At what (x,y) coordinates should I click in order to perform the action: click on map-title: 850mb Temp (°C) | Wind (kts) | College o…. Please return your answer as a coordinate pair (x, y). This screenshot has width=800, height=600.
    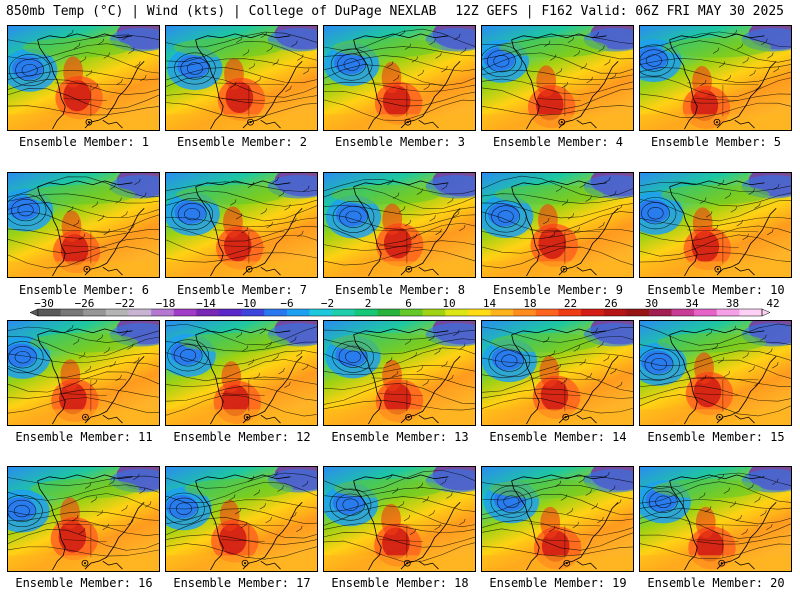
    Looking at the image, I should click on (221, 11).